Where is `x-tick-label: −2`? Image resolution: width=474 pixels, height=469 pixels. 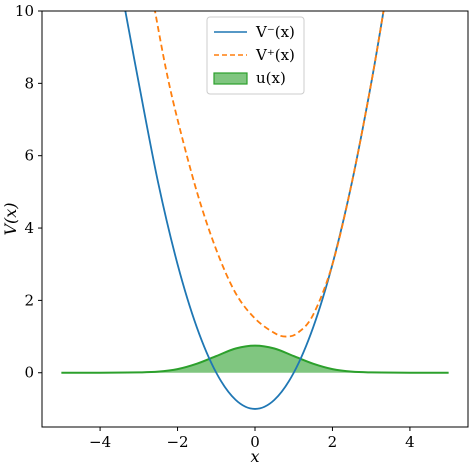
x-tick-label: −2 is located at coordinates (177, 442).